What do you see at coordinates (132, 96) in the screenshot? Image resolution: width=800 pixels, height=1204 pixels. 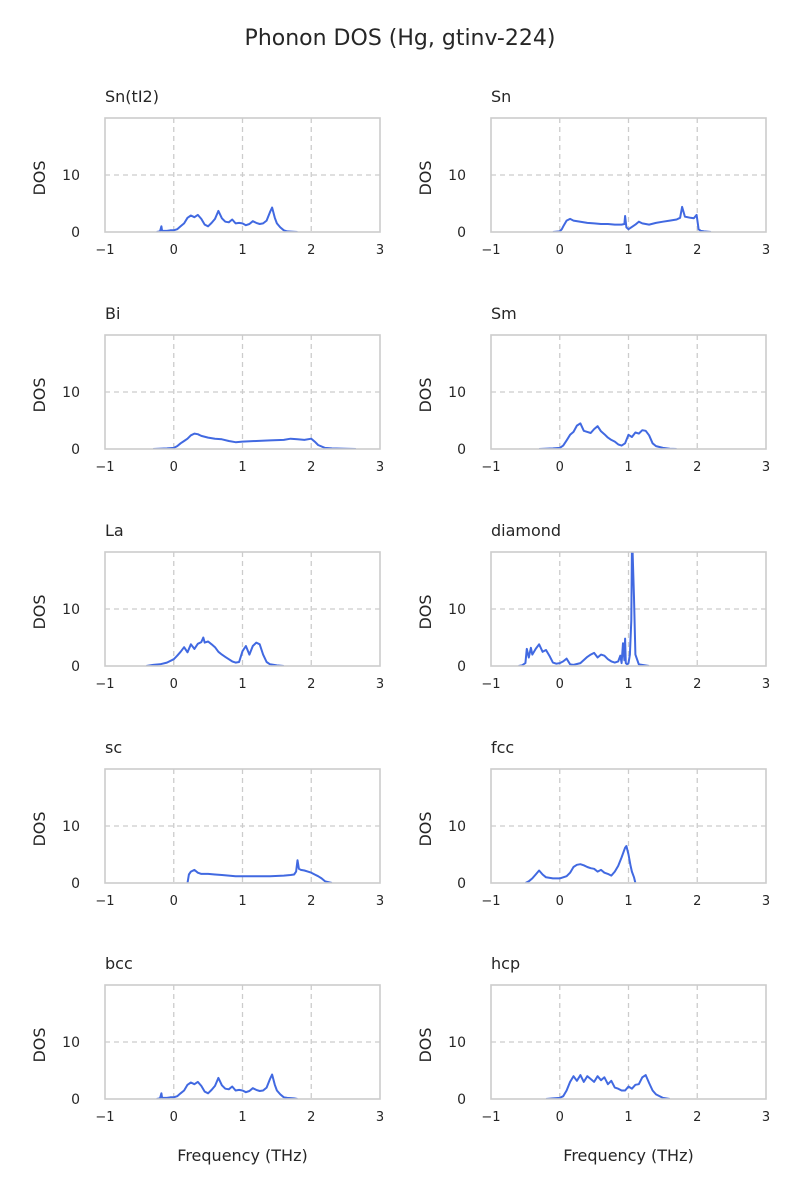 I see `panel-title: Sn(tI2)` at bounding box center [132, 96].